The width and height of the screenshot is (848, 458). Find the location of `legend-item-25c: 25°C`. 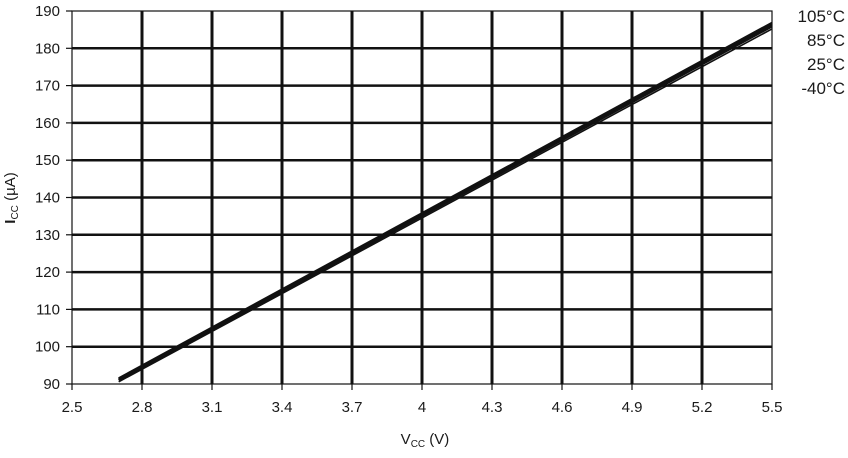

legend-item-25c: 25°C is located at coordinates (826, 64).